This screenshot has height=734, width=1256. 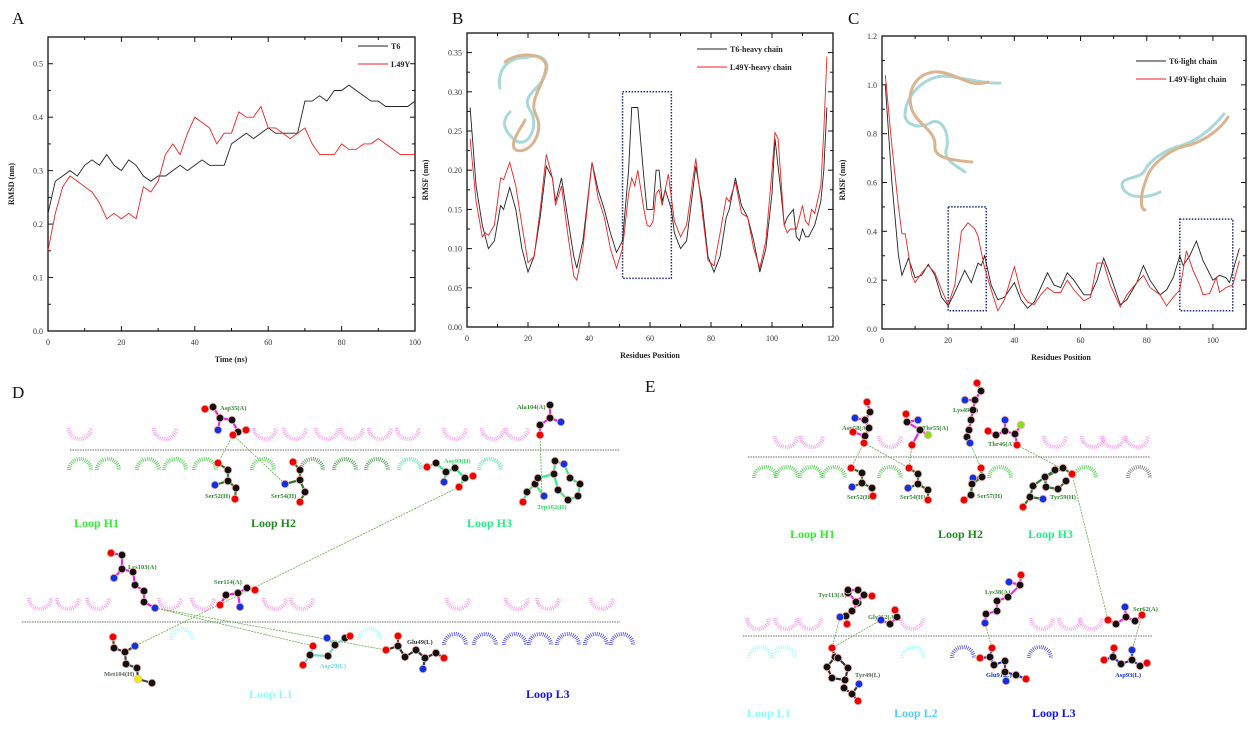 What do you see at coordinates (138, 679) in the screenshot?
I see `atom-s` at bounding box center [138, 679].